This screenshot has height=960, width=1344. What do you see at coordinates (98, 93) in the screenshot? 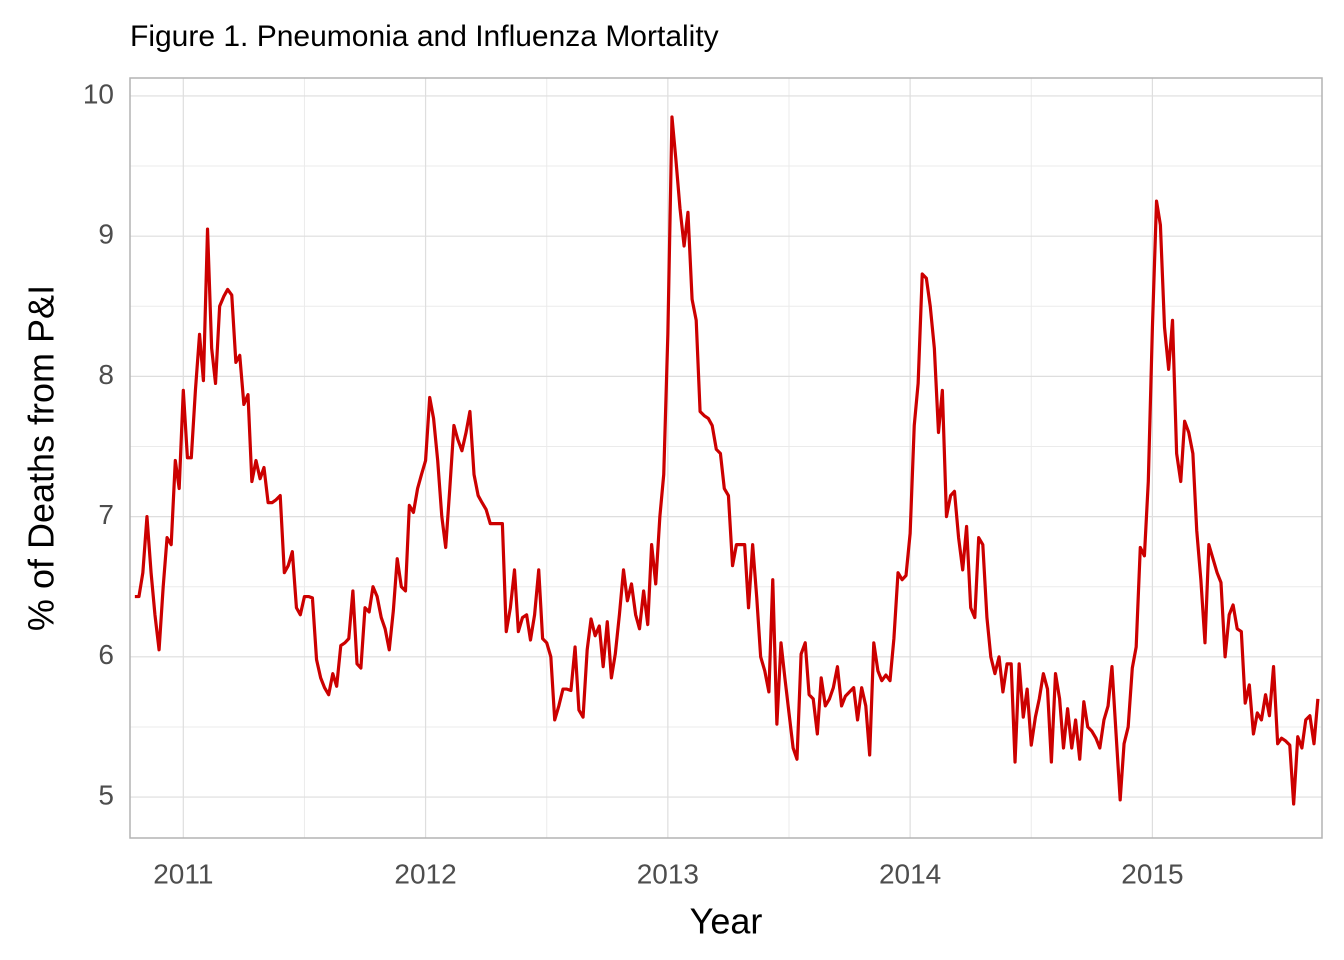
I see `y-tick-label: 10` at bounding box center [98, 93].